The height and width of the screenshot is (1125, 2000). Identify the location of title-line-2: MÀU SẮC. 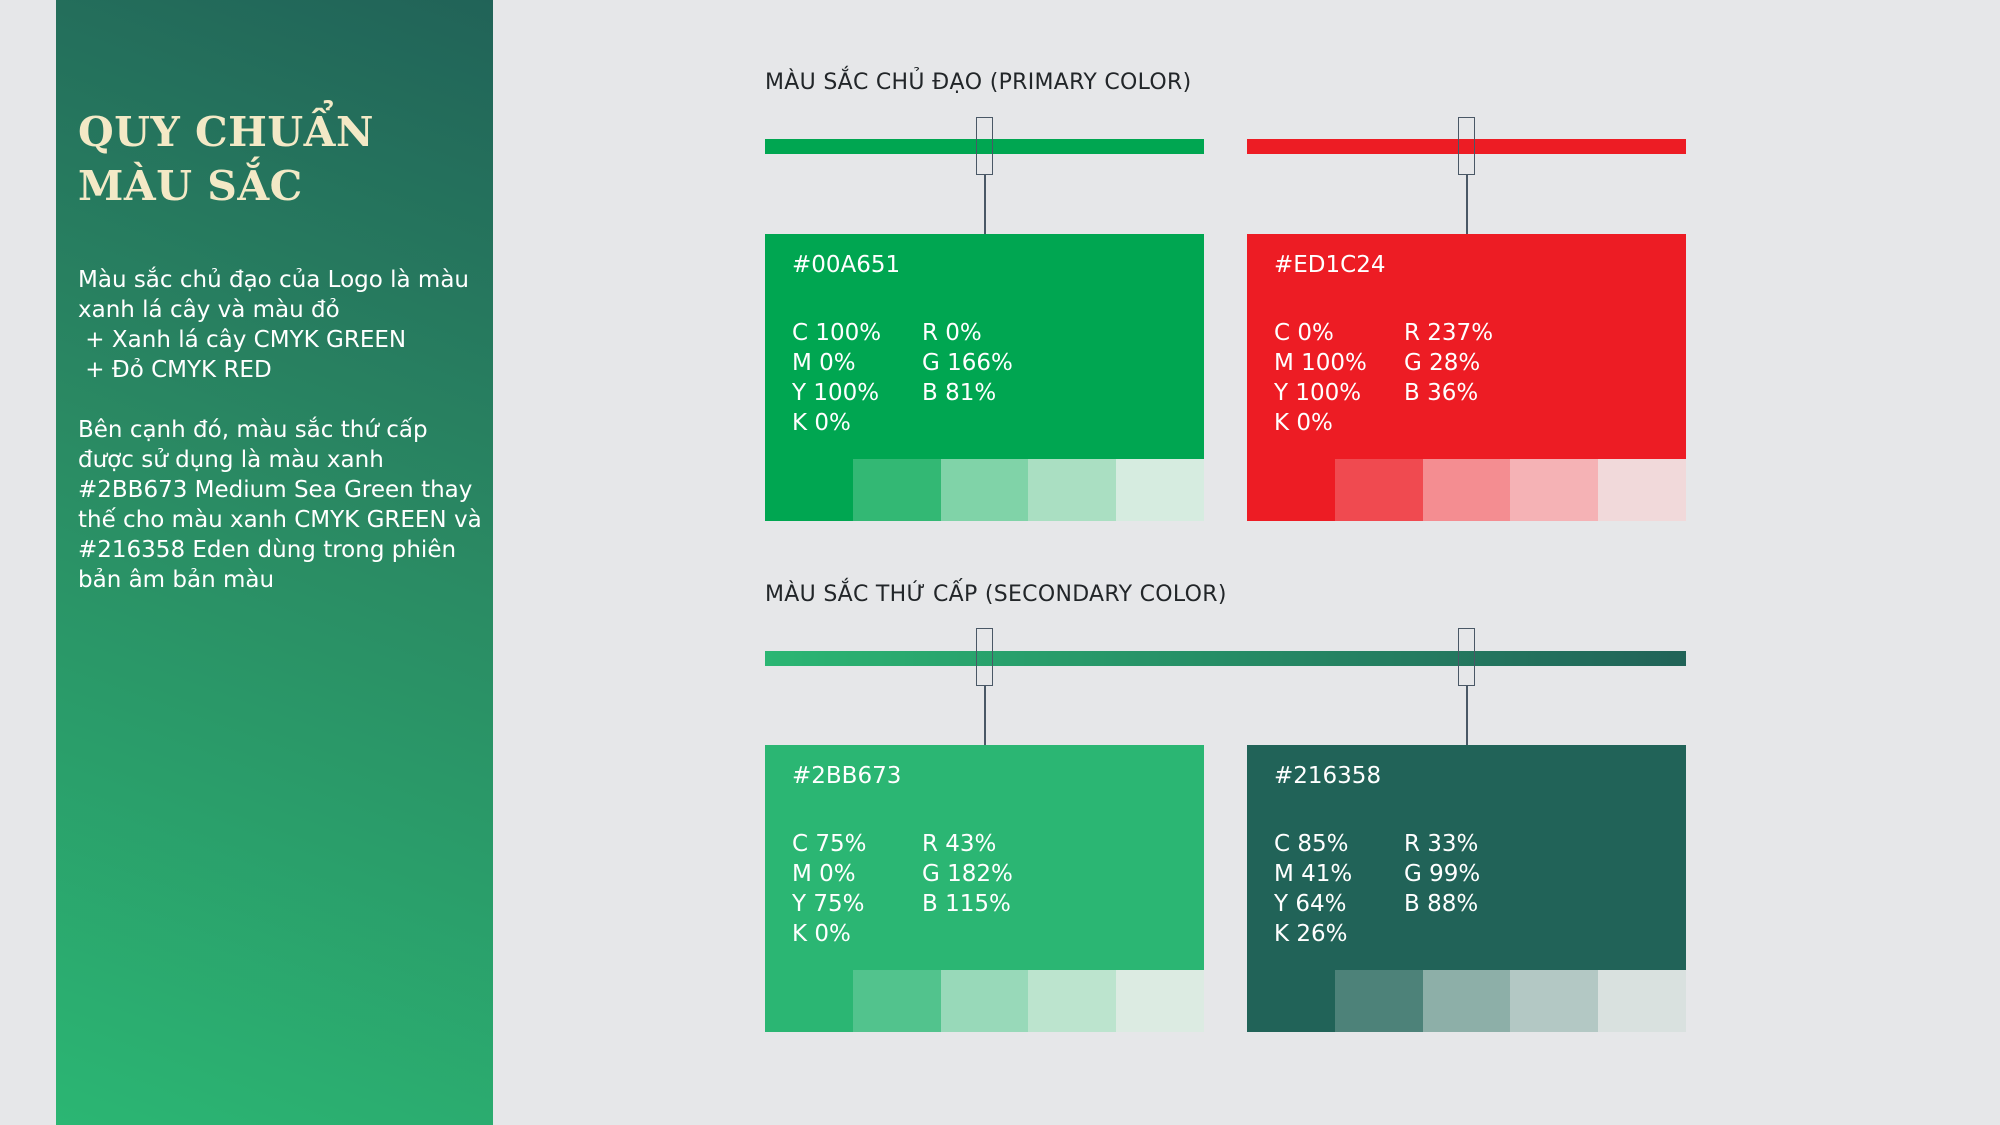
(190, 186).